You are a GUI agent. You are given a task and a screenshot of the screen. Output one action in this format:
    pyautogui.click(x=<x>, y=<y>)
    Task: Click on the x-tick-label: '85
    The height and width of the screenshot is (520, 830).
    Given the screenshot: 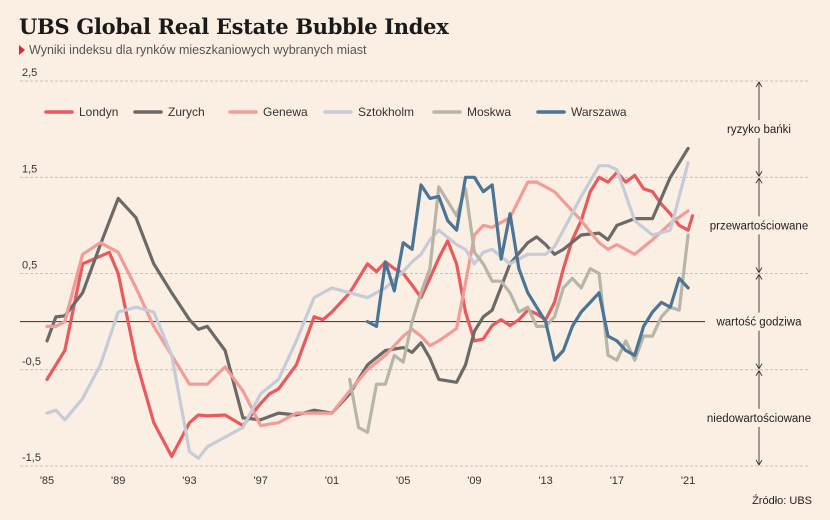 What is the action you would take?
    pyautogui.click(x=47, y=481)
    